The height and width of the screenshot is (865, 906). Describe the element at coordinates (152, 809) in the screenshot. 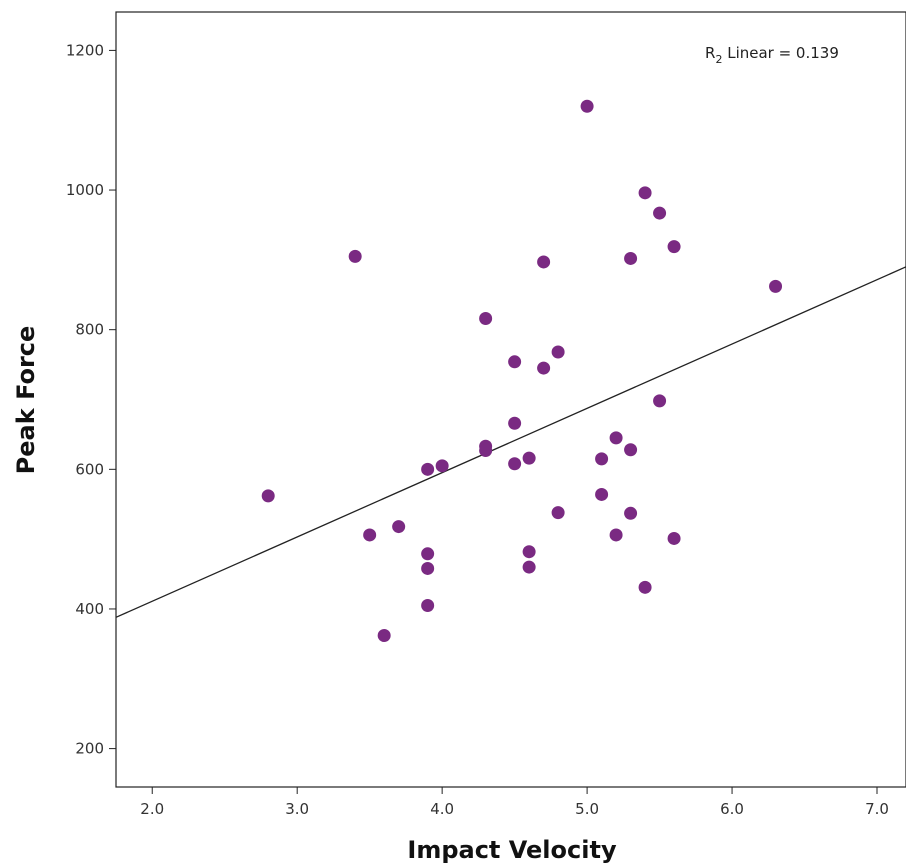

I see `x-tick-label: 2.0` at that location.